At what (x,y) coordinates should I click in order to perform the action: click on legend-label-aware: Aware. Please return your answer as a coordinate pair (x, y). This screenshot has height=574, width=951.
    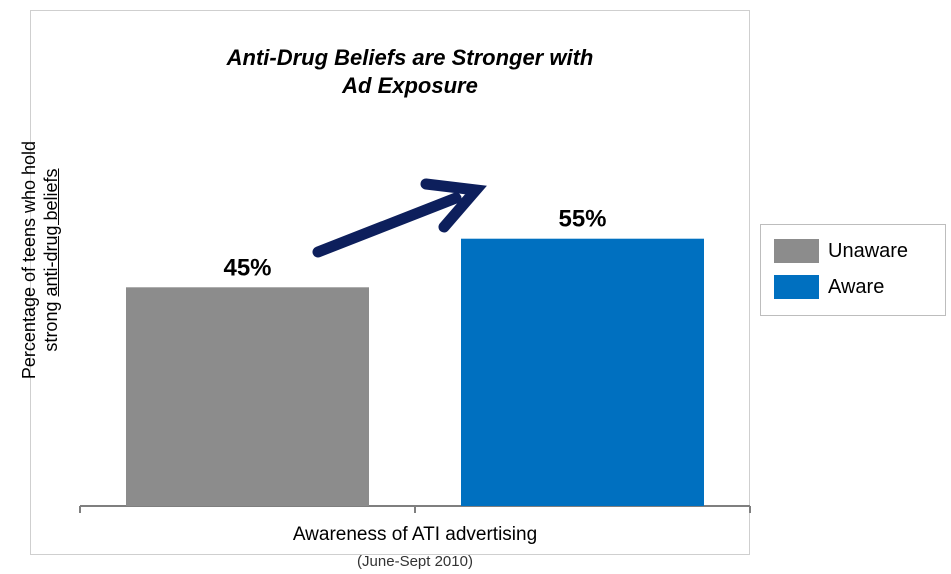
    Looking at the image, I should click on (856, 287).